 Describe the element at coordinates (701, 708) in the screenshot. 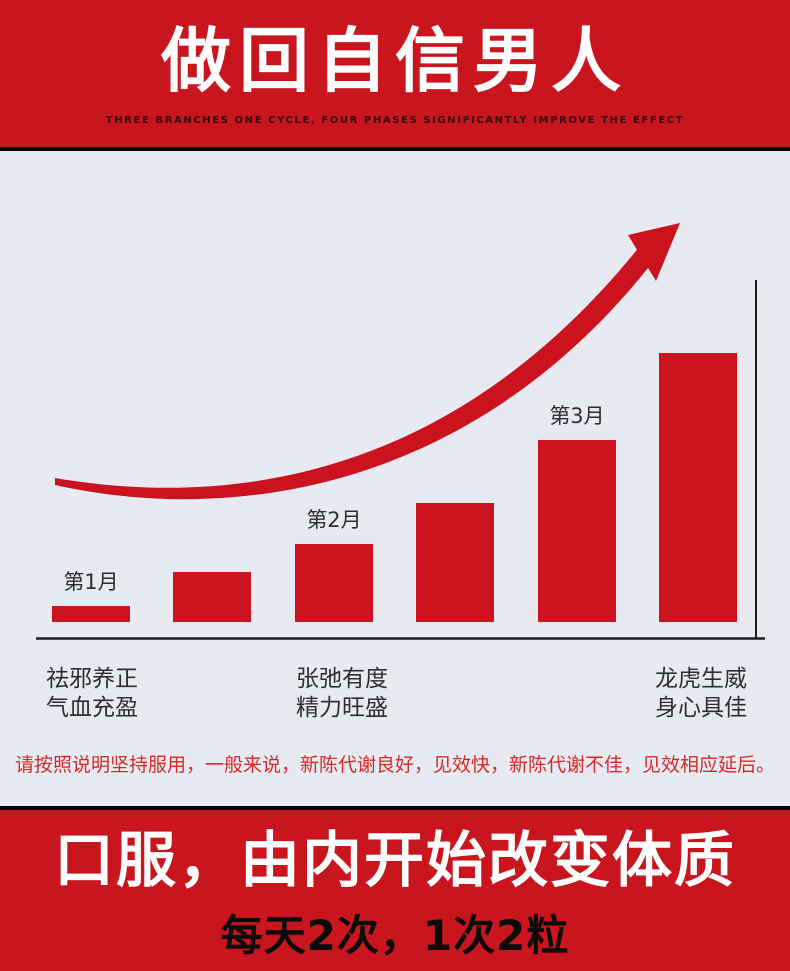

I see `feature-line: 身心具佳` at that location.